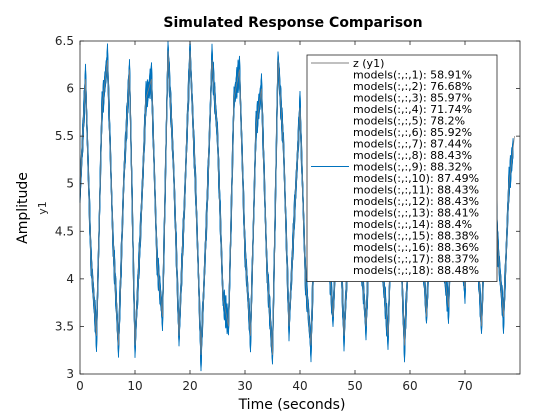 The image size is (560, 420). What do you see at coordinates (354, 386) in the screenshot?
I see `x-tick-label: 50` at bounding box center [354, 386].